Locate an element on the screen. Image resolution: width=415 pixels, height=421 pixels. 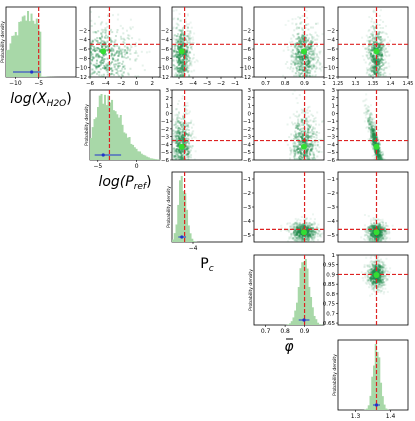
tick-label: −4 is located at coordinates (193, 248).